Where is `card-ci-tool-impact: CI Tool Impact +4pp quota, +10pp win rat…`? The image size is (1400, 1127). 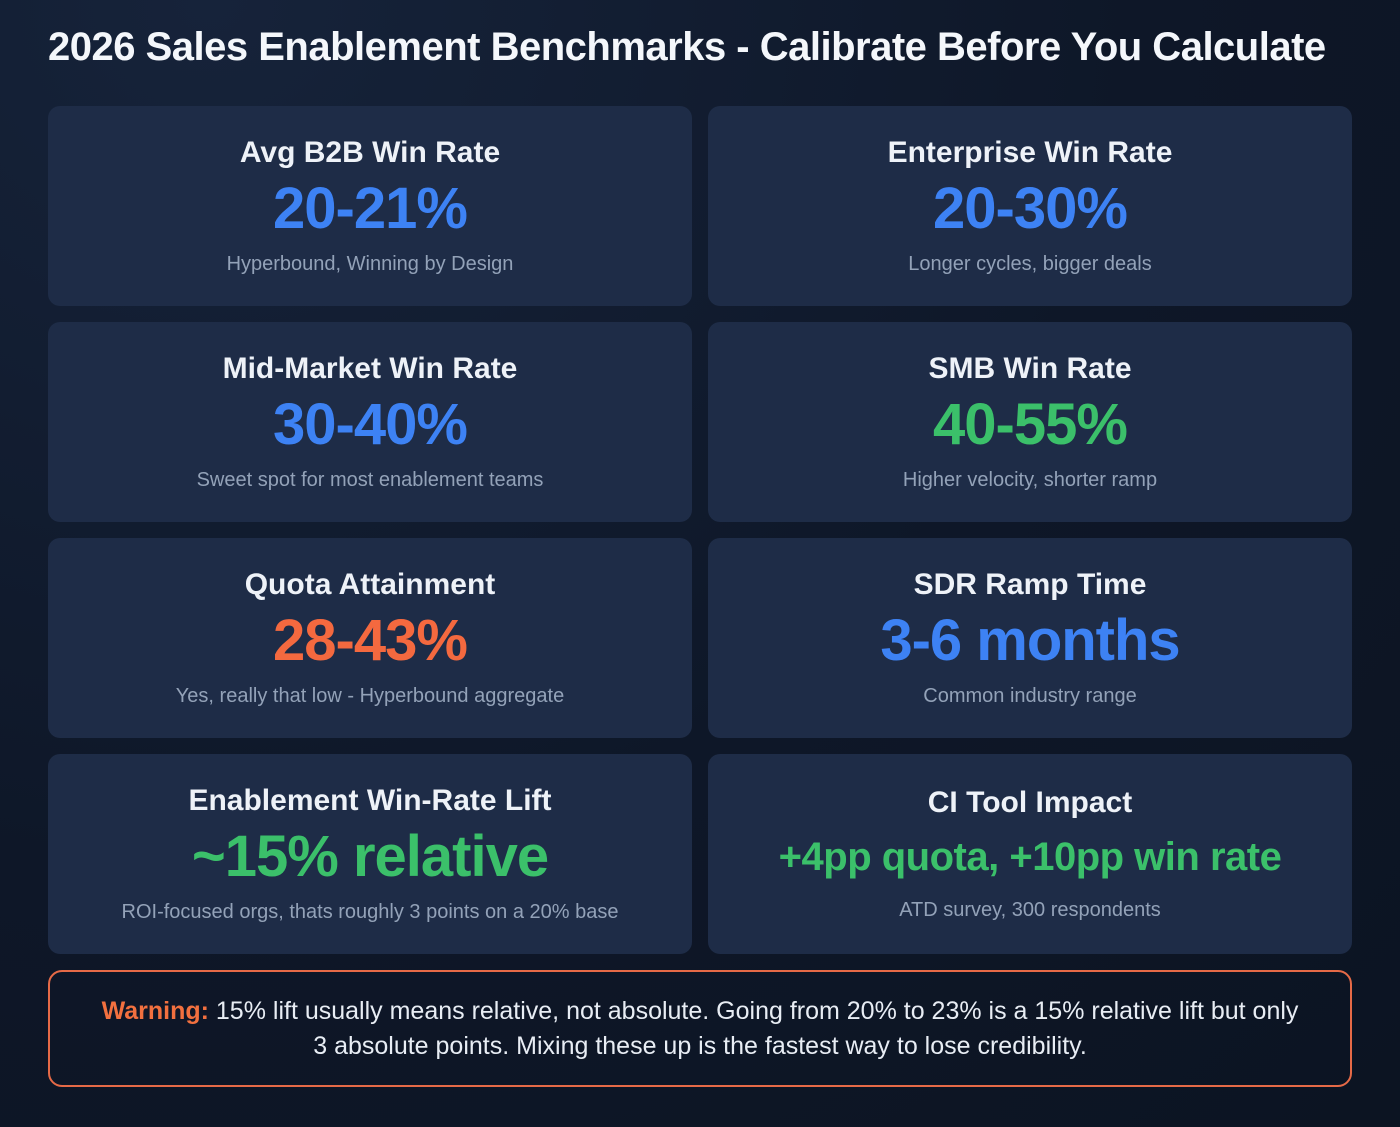
card-ci-tool-impact: CI Tool Impact +4pp quota, +10pp win rat… is located at coordinates (1030, 854).